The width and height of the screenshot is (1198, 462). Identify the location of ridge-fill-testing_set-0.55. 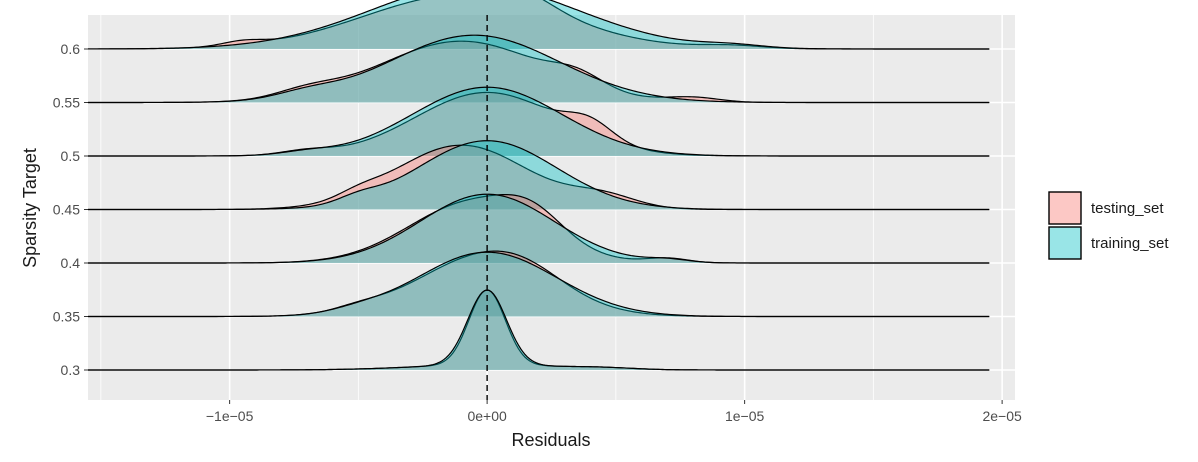
(539, 72).